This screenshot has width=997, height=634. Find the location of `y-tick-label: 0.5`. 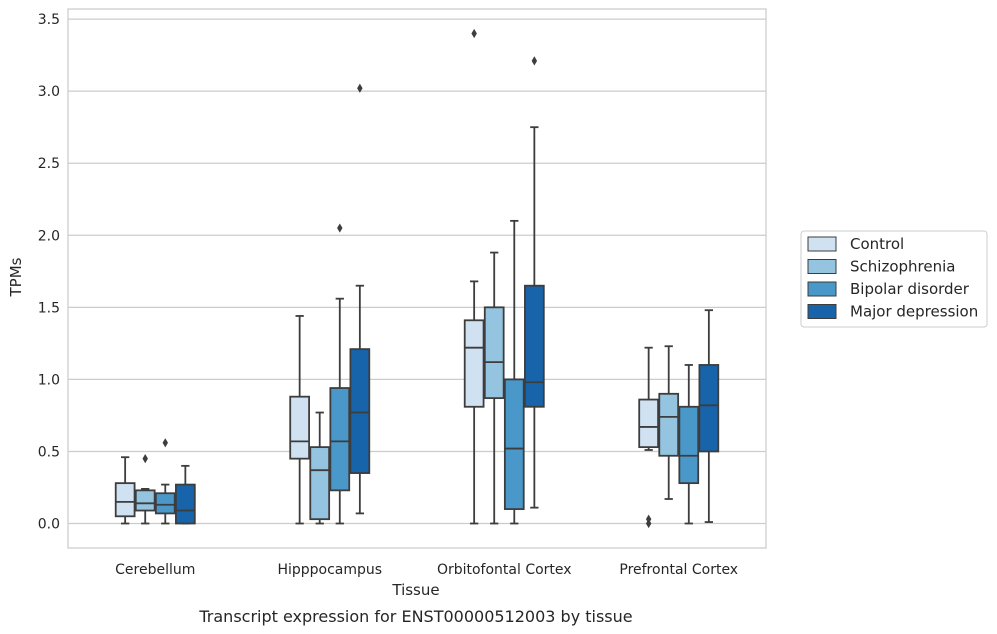

y-tick-label: 0.5 is located at coordinates (49, 452).